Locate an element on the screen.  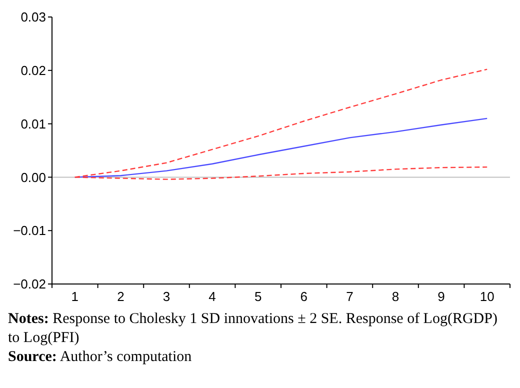
x-tick-label: 2 is located at coordinates (120, 296).